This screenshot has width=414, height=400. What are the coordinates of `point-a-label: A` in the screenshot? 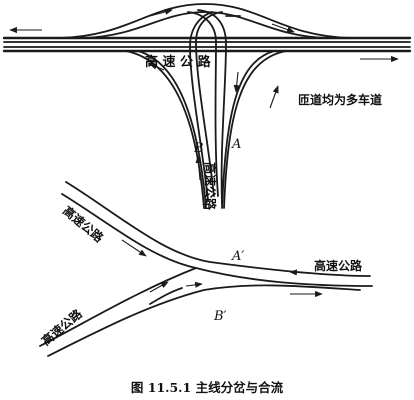 It's located at (236, 144).